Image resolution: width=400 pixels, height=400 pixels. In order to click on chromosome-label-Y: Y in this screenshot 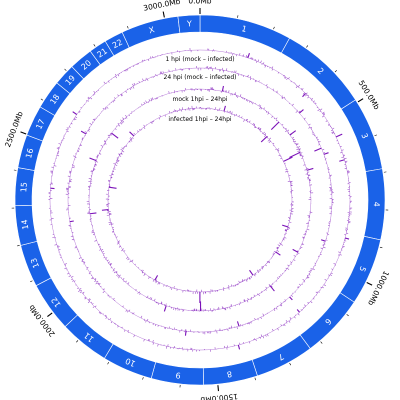, I will do `click(189, 23)`.